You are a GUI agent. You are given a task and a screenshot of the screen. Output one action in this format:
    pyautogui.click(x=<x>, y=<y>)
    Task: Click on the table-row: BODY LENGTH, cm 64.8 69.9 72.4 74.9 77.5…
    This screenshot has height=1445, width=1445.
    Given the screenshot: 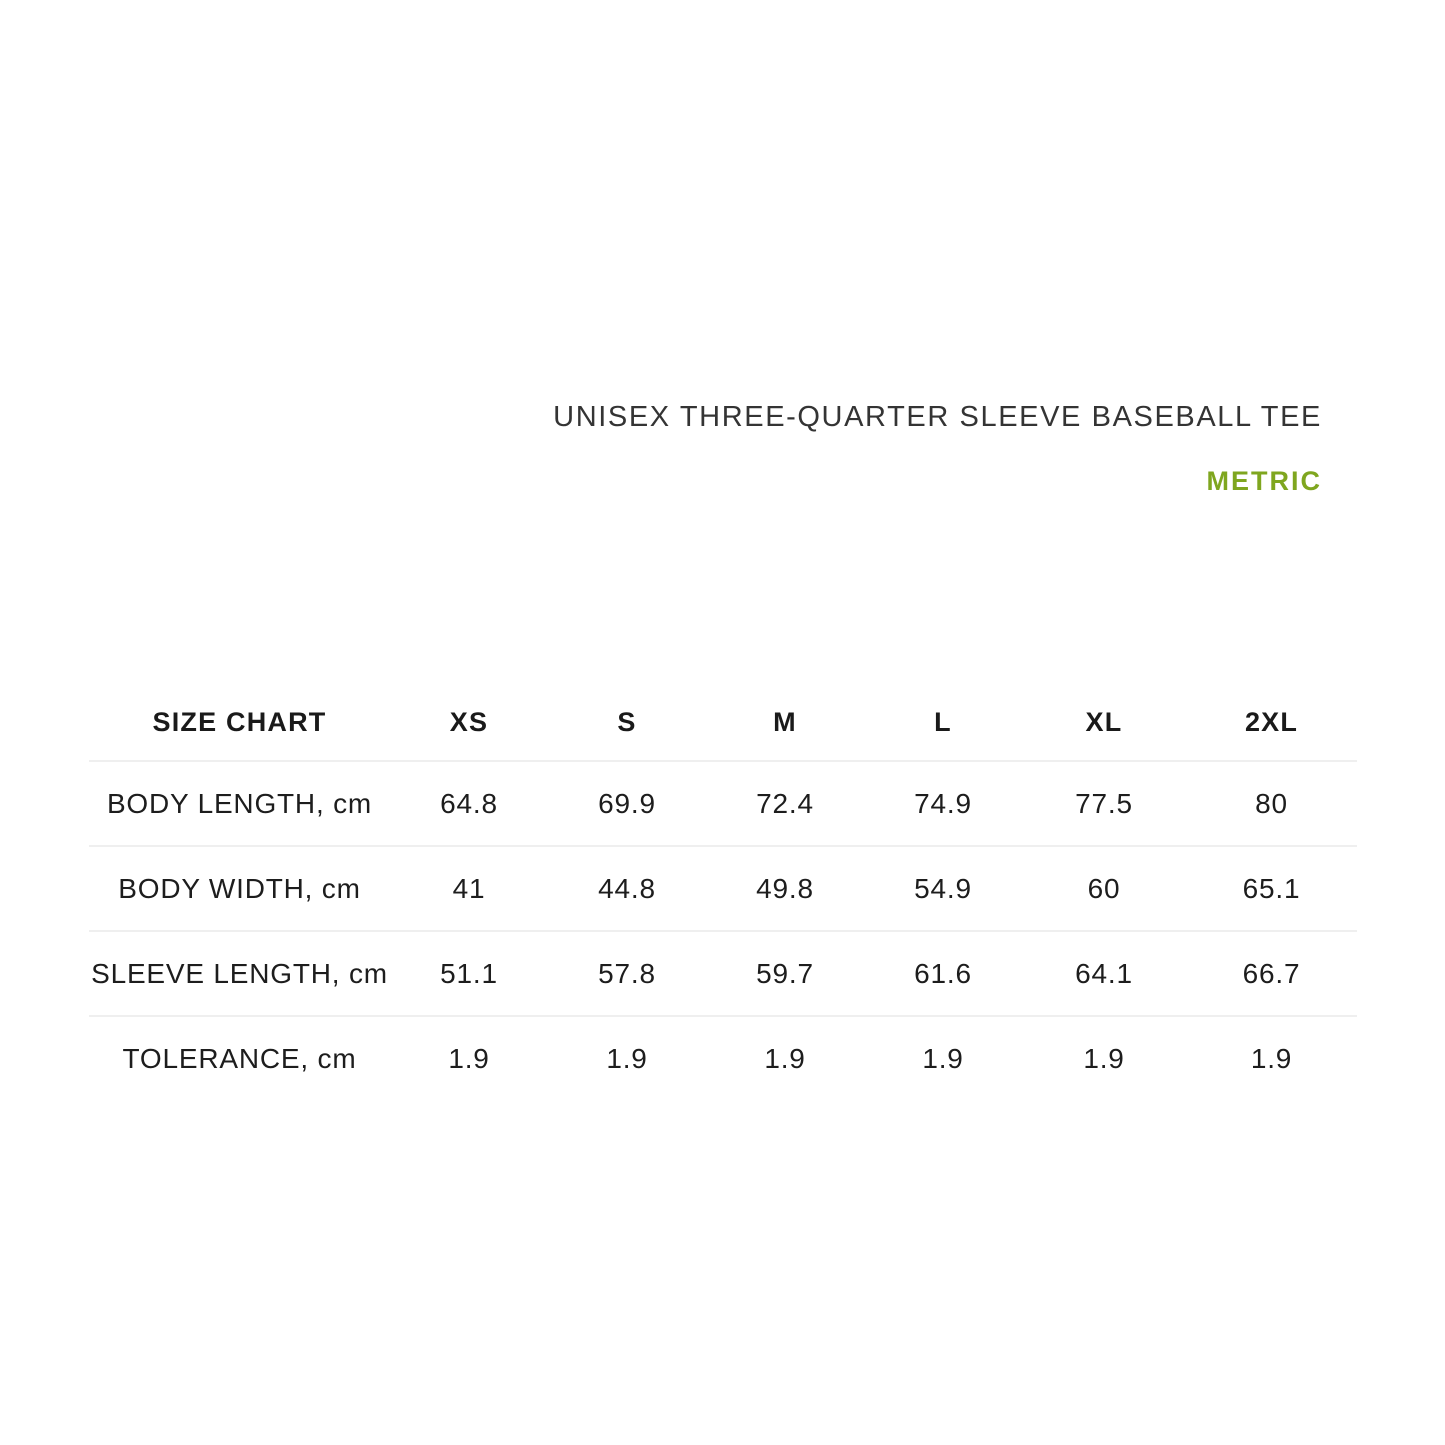 What is the action you would take?
    pyautogui.click(x=723, y=803)
    